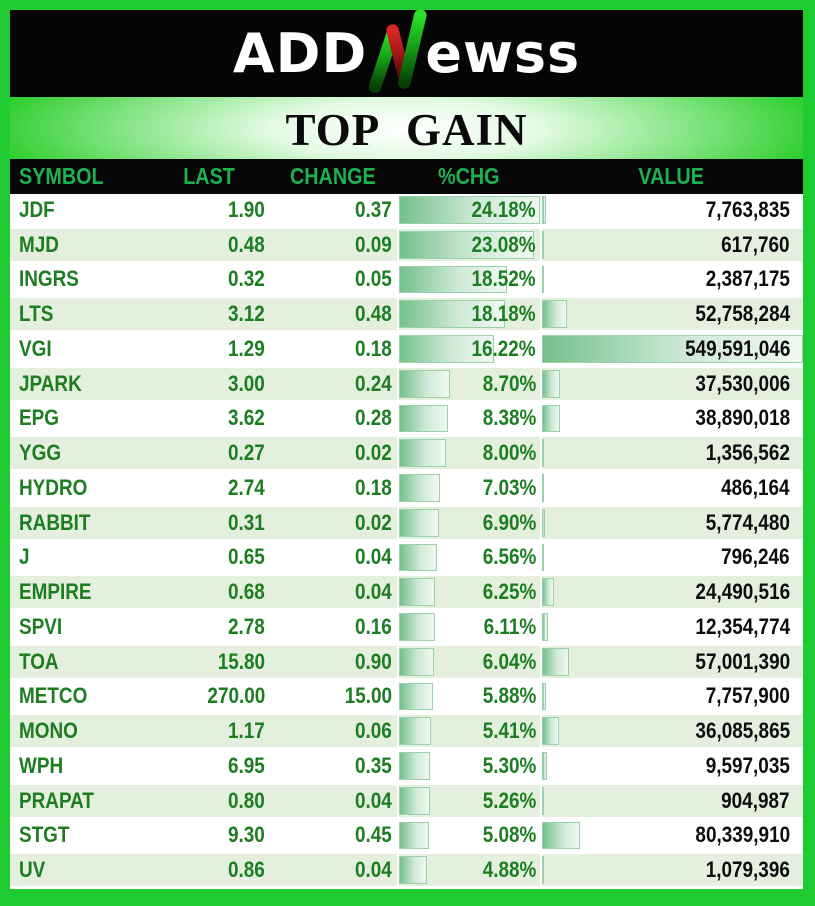 This screenshot has height=906, width=815. Describe the element at coordinates (373, 314) in the screenshot. I see `change-cell-text: 0.48` at that location.